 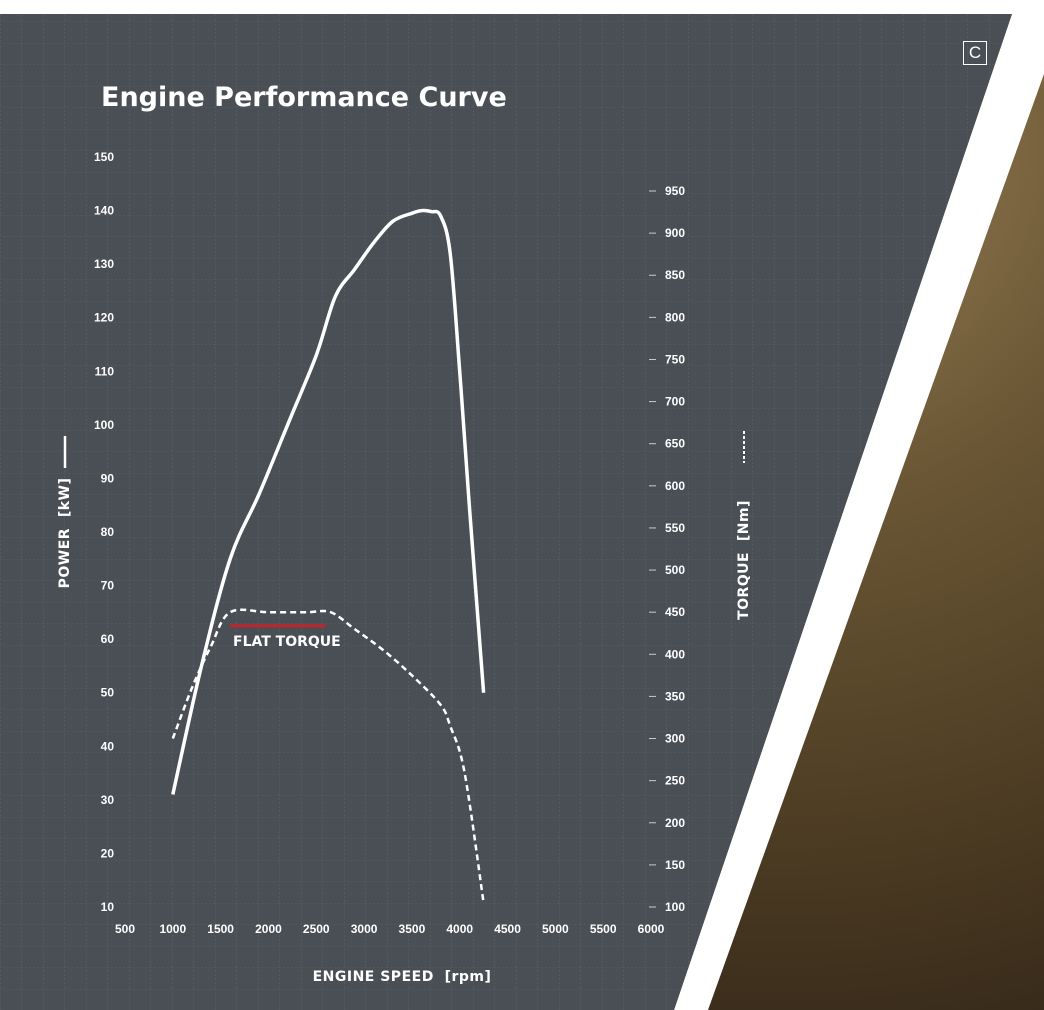 I want to click on y-left-axis-ticks: 10 20 30 40 50 60 70 80 90 100 110 120 130 140 150, so click(x=104, y=532).